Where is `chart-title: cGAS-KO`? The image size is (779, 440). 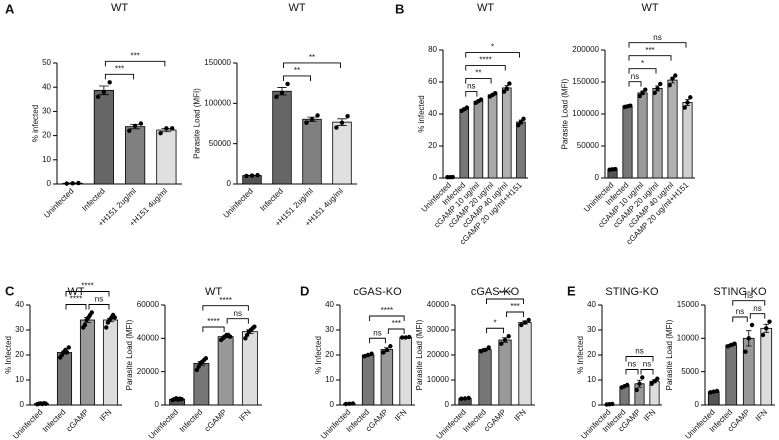
chart-title: cGAS-KO is located at coordinates (495, 292).